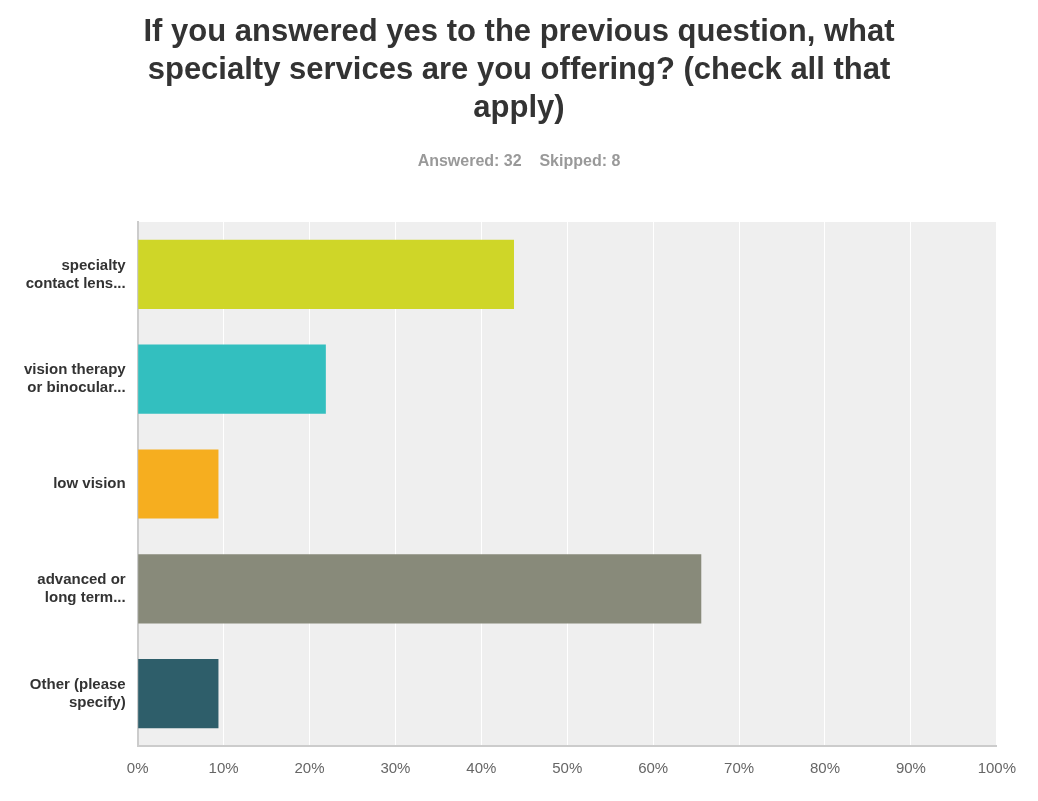 This screenshot has width=1038, height=801. Describe the element at coordinates (825, 768) in the screenshot. I see `x-tick-label: 80%` at that location.